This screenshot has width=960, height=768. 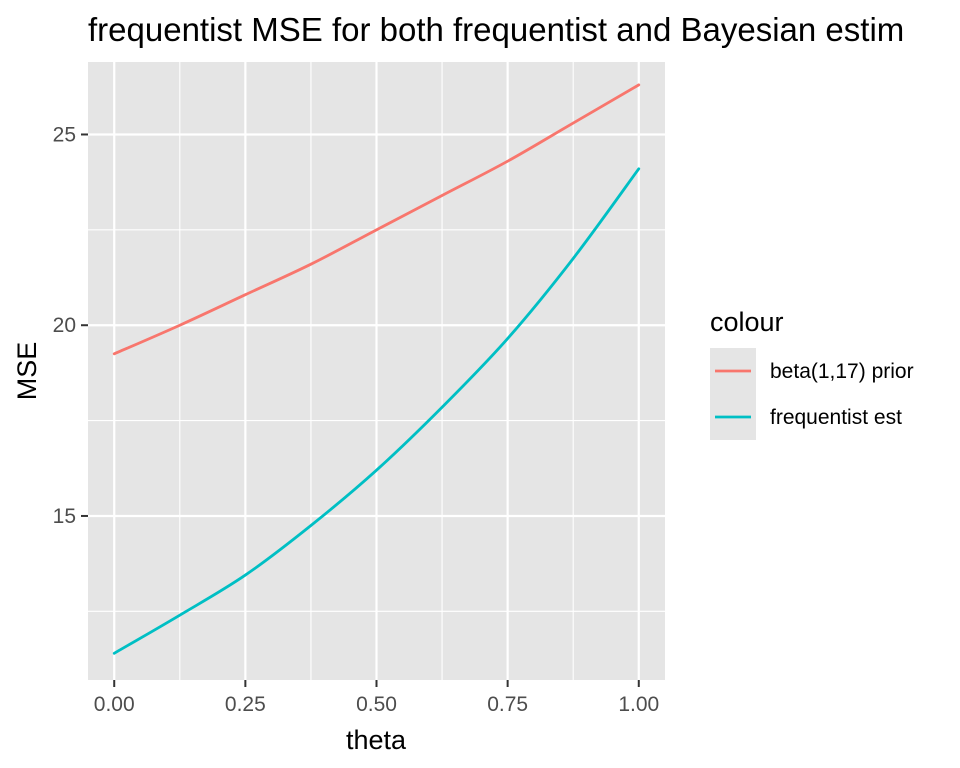 I want to click on legend-label: frequentist est, so click(x=836, y=417).